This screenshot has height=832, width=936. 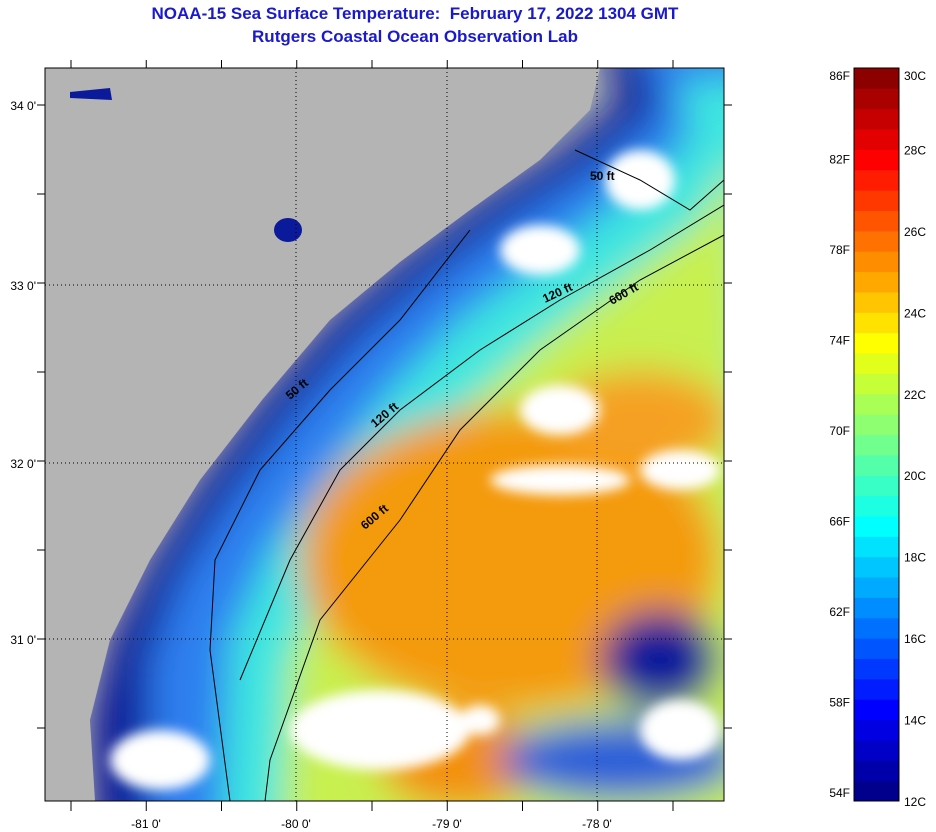 I want to click on lat-label: 31 0', so click(x=23, y=640).